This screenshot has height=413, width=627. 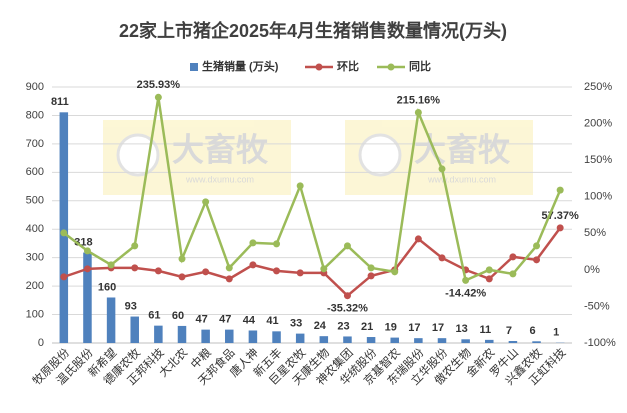 What do you see at coordinates (347, 309) in the screenshot?
I see `line-value-label: -35.32%` at bounding box center [347, 309].